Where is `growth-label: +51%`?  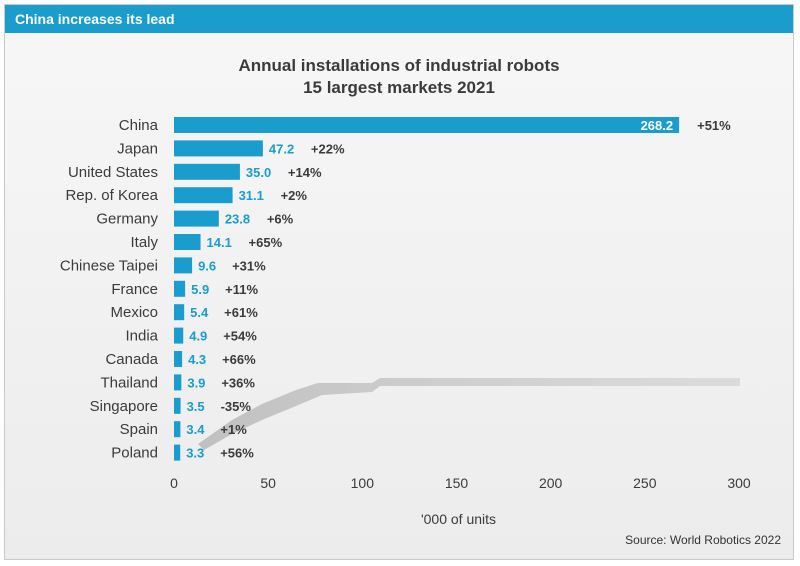 growth-label: +51% is located at coordinates (714, 125).